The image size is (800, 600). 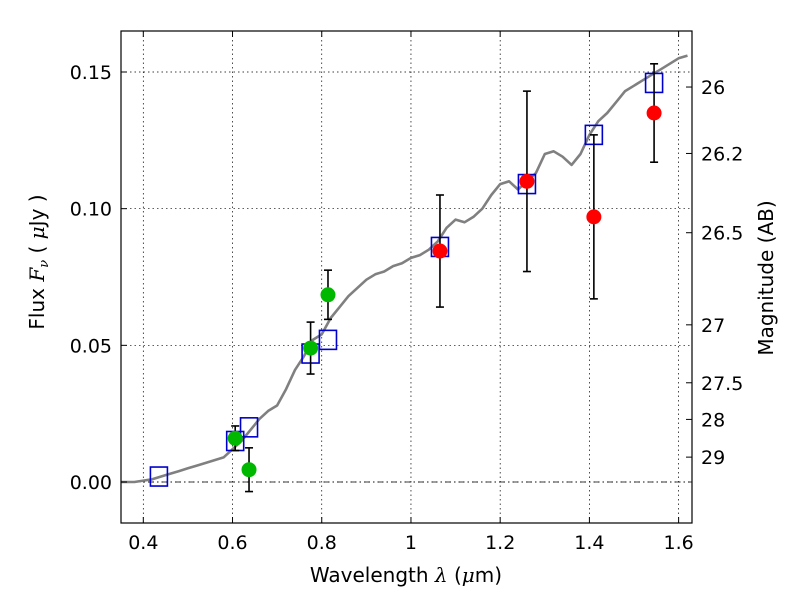 I want to click on magnitude-tick-label: 28, so click(x=713, y=420).